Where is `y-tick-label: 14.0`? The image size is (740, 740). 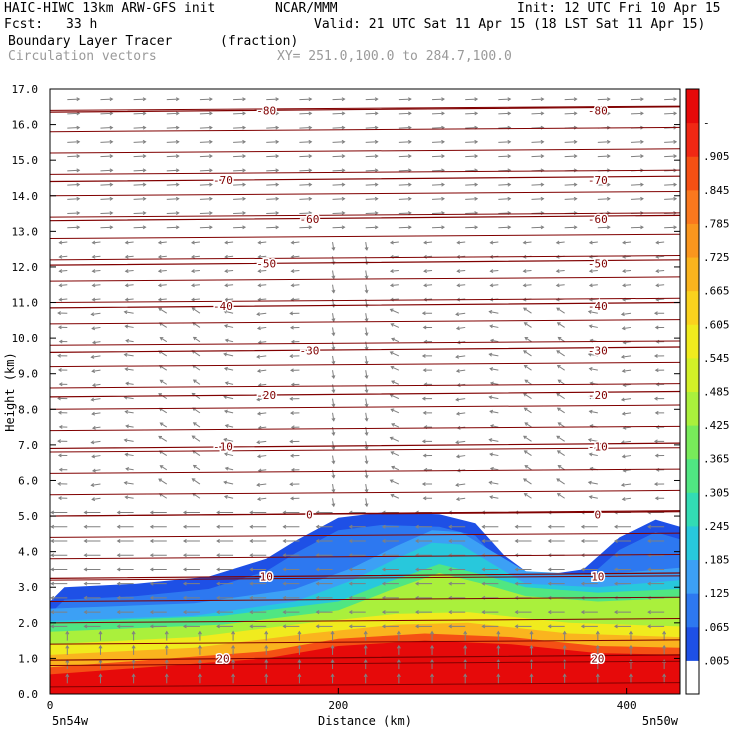 y-tick-label: 14.0 is located at coordinates (25, 196).